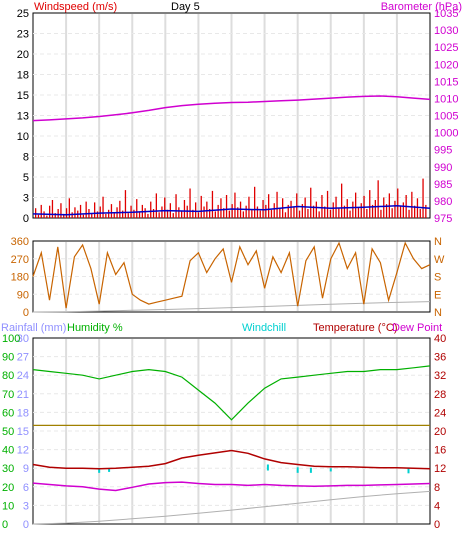 The height and width of the screenshot is (556, 465). I want to click on wind-direction-degree-ticks: 0 90 180 270 360, so click(20, 277).